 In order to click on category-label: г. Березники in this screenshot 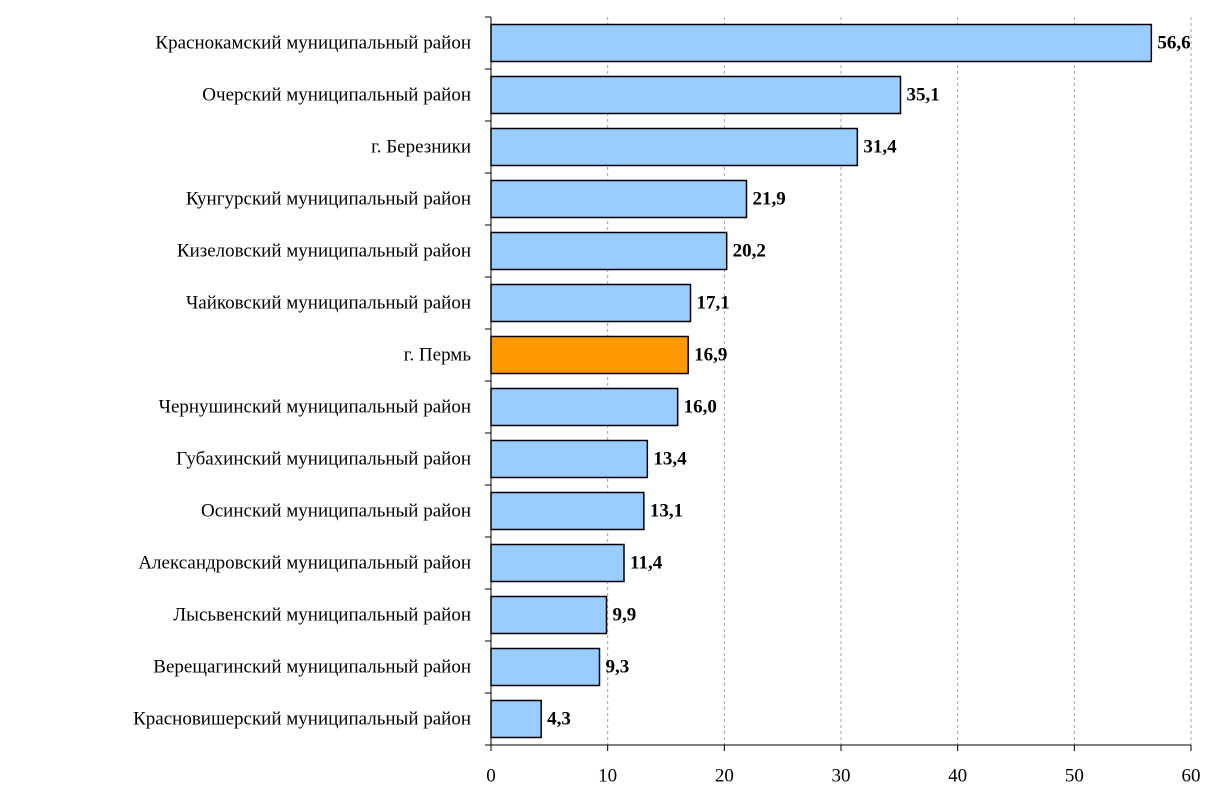, I will do `click(421, 147)`.